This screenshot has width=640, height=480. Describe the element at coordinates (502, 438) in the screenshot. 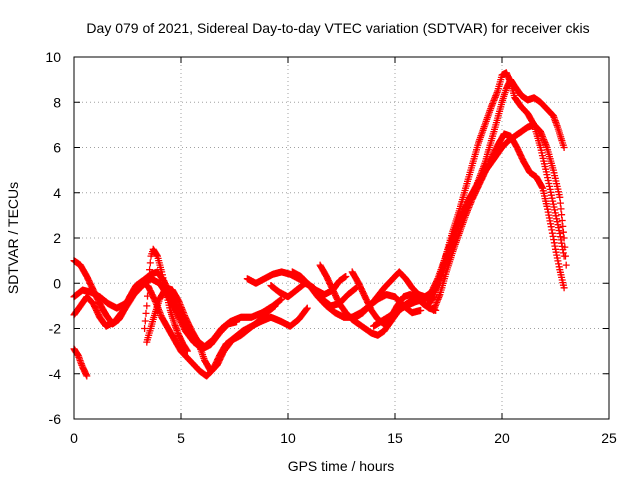

I see `x-tick-label-4: 20` at that location.